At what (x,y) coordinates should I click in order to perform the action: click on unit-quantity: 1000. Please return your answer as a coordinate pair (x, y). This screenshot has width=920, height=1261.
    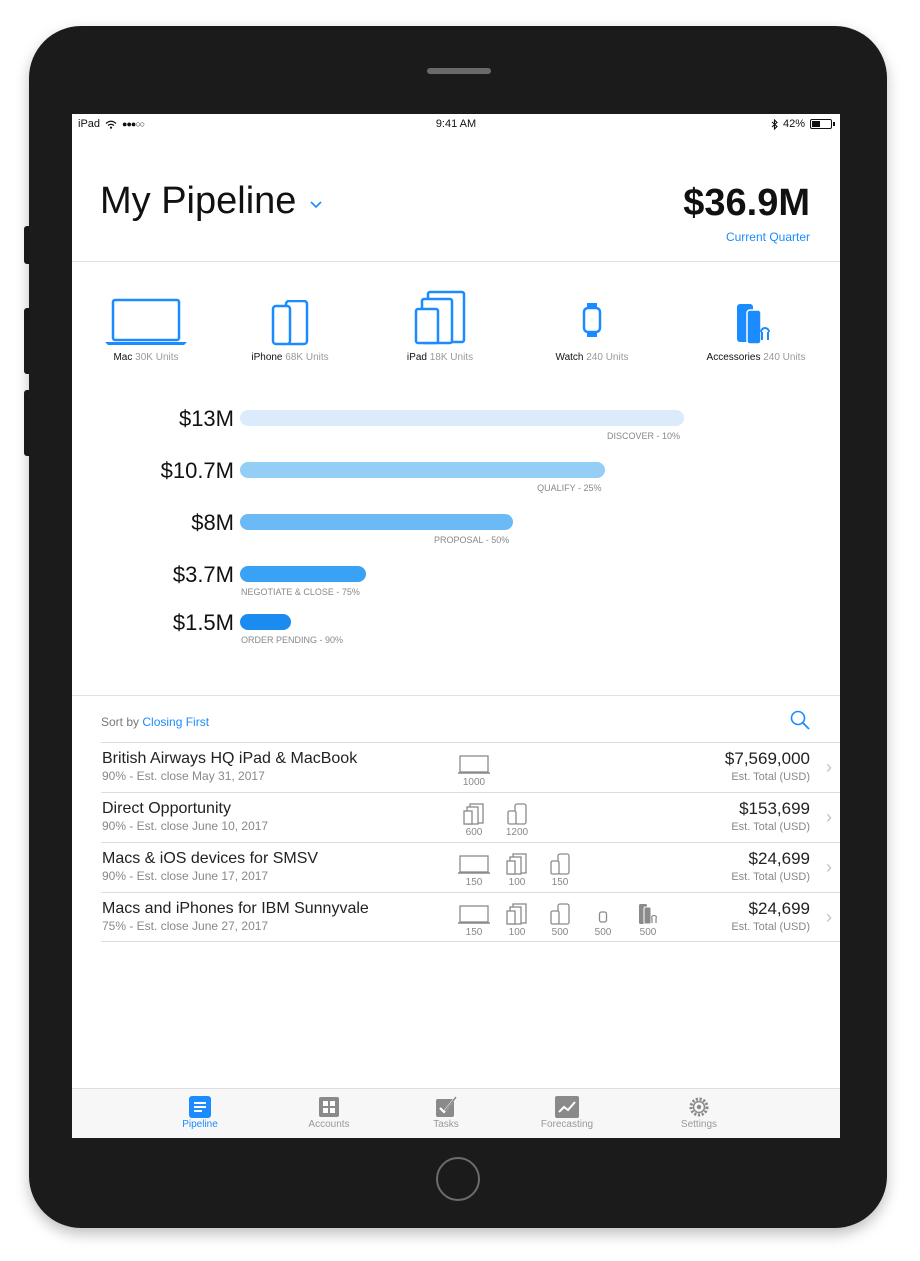
    Looking at the image, I should click on (474, 782).